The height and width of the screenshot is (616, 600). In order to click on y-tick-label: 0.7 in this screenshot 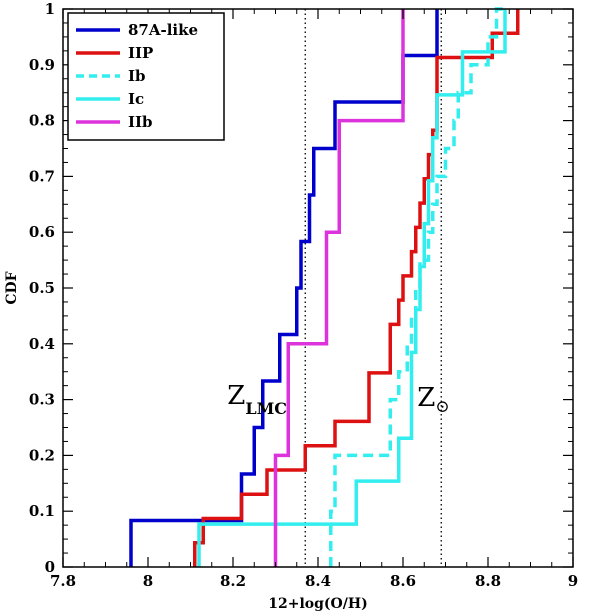, I will do `click(42, 176)`.